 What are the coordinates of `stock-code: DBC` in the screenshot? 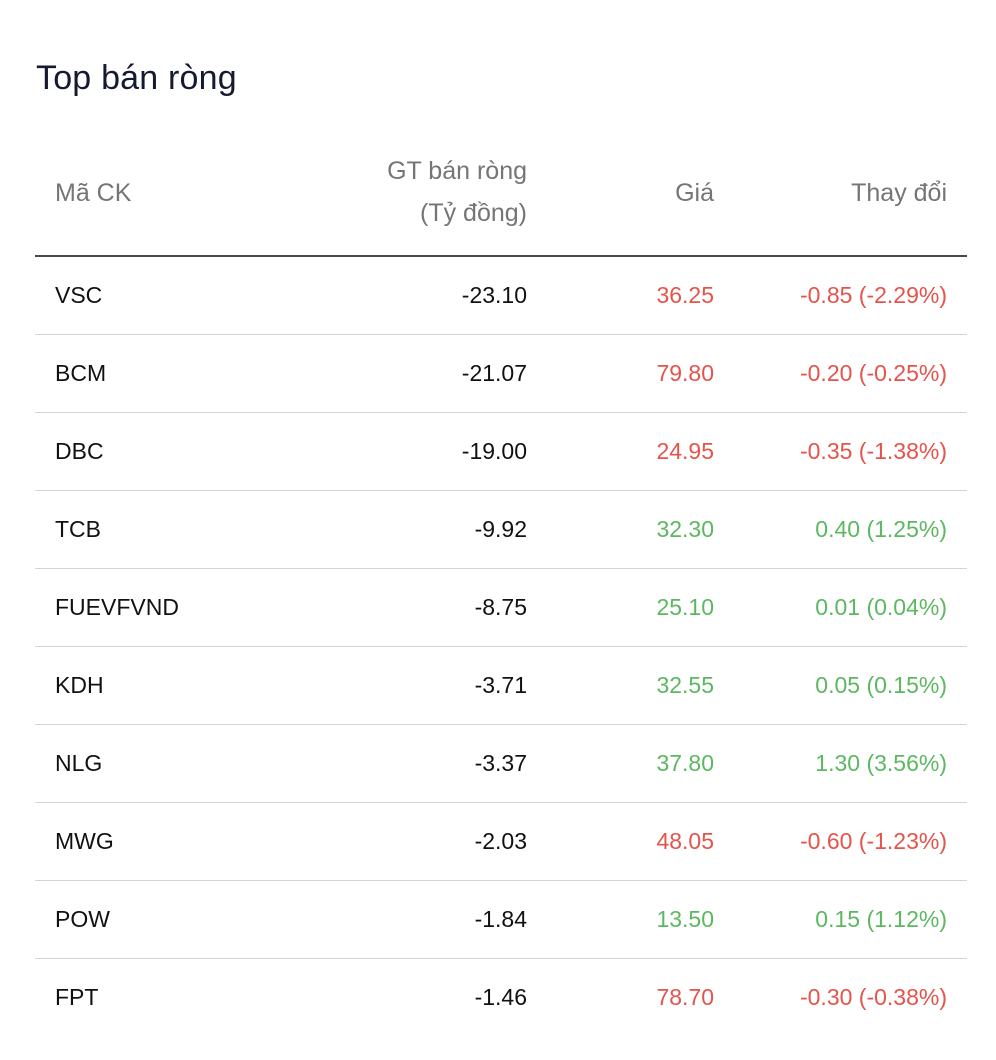 It's located at (79, 451).